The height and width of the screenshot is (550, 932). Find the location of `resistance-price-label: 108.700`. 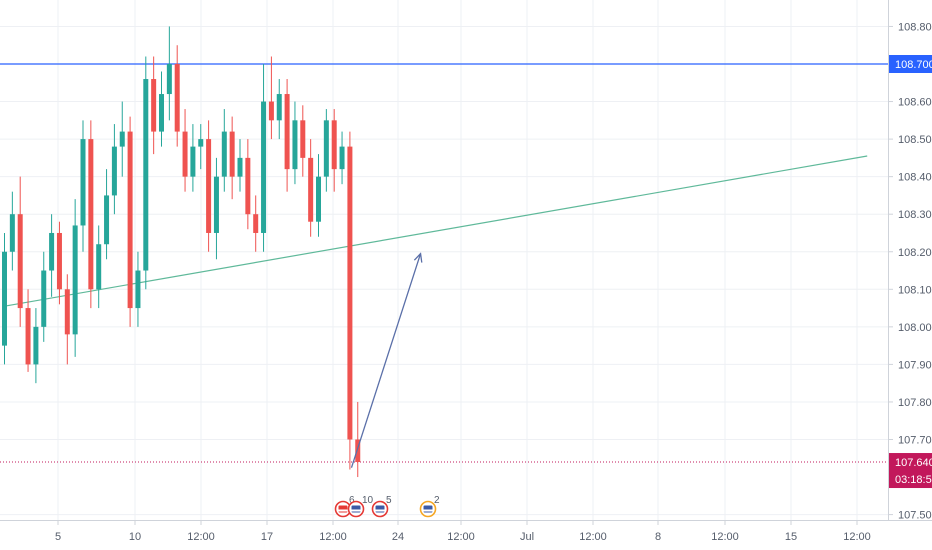

resistance-price-label: 108.700 is located at coordinates (913, 65).